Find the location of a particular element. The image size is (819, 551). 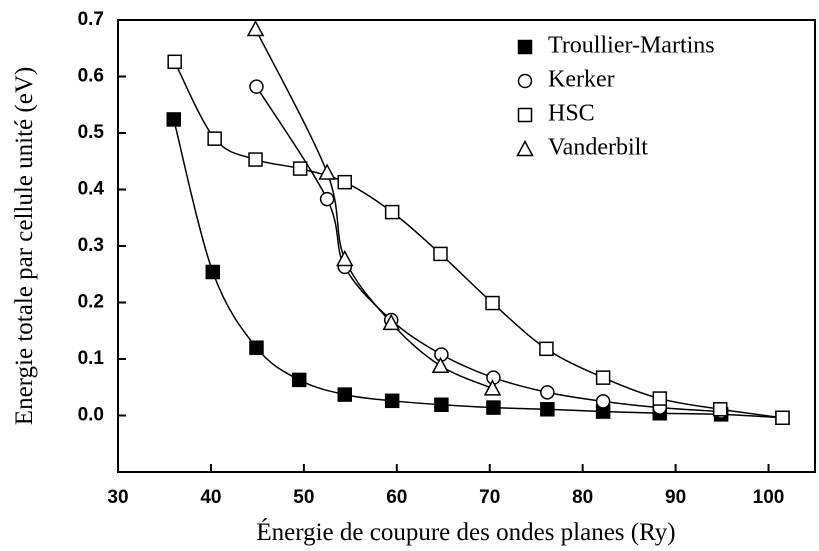

y-tick-label: 0.4 is located at coordinates (91, 189).